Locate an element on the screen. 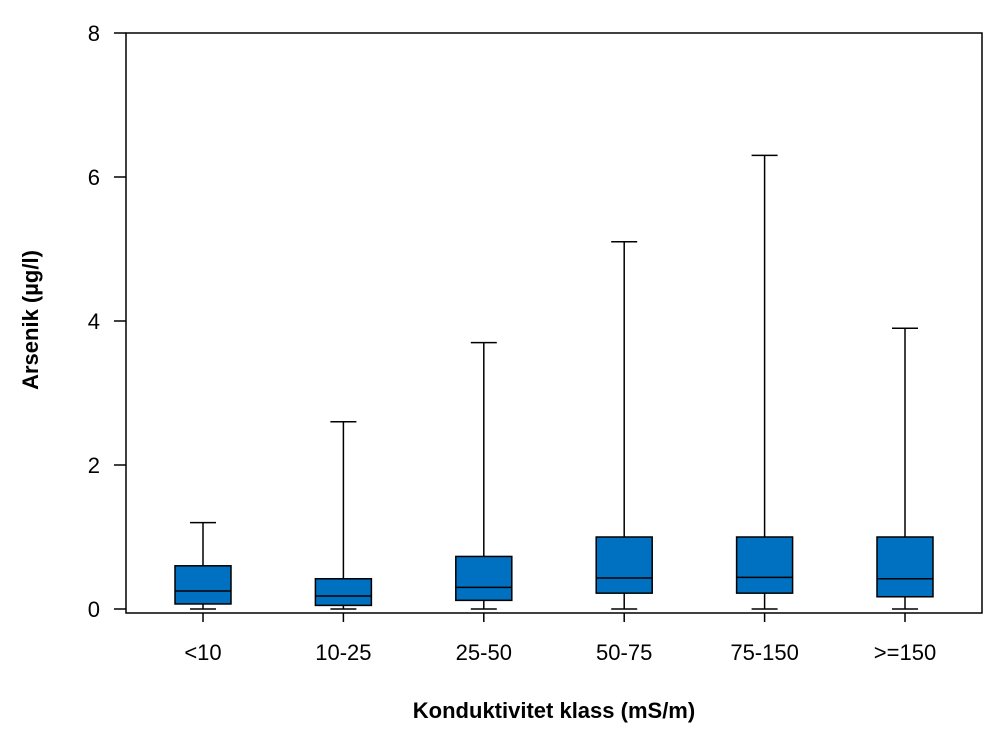 The height and width of the screenshot is (750, 1000). y-tick-label: 2 is located at coordinates (94, 465).